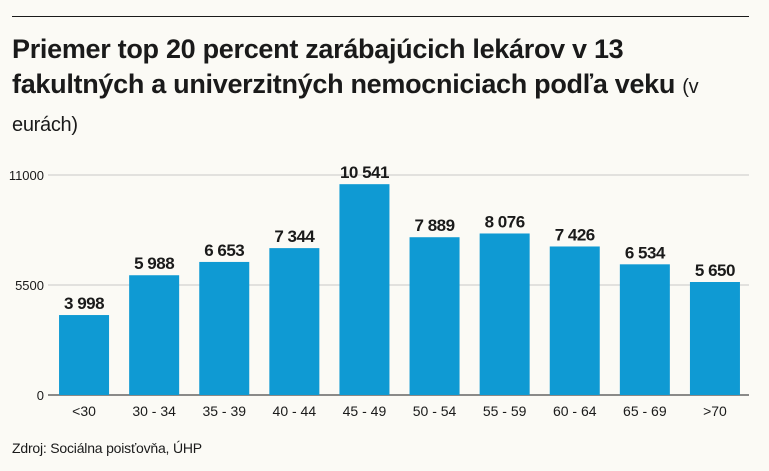 Image resolution: width=769 pixels, height=471 pixels. What do you see at coordinates (380, 16) in the screenshot?
I see `top-rule` at bounding box center [380, 16].